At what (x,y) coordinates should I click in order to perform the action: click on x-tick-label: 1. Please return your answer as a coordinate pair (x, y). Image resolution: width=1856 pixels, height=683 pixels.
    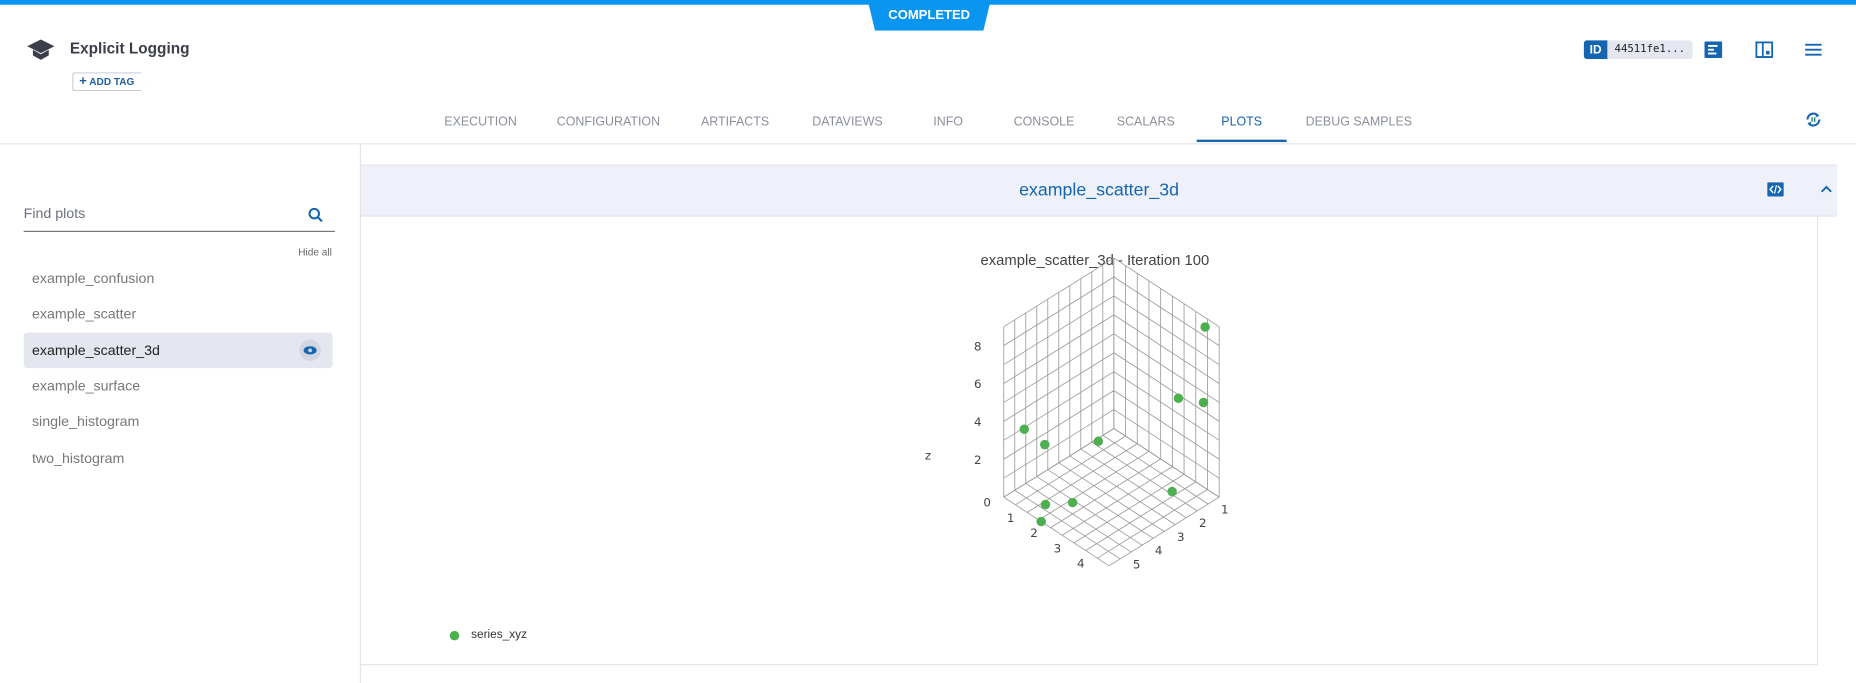
    Looking at the image, I should click on (1011, 518).